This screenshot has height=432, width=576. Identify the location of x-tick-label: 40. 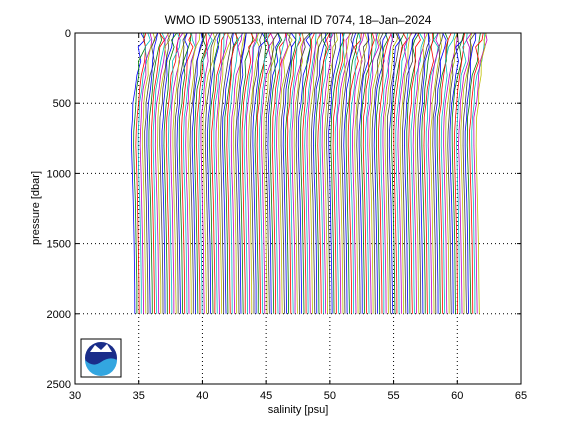
(202, 396).